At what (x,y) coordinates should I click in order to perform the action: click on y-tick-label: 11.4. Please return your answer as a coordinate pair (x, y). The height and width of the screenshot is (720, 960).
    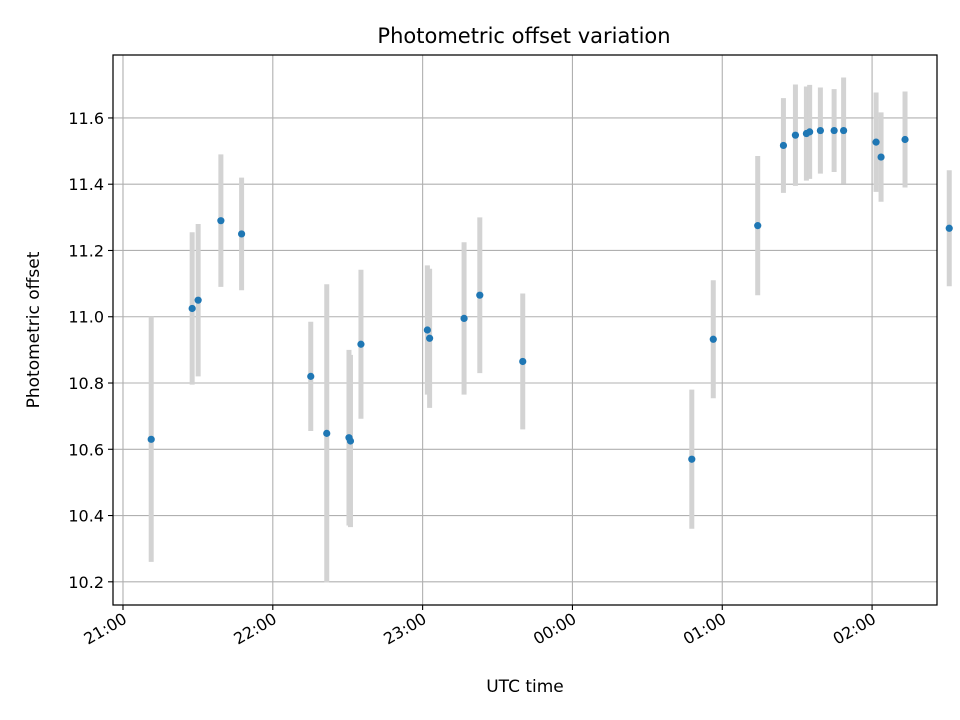
    Looking at the image, I should click on (86, 184).